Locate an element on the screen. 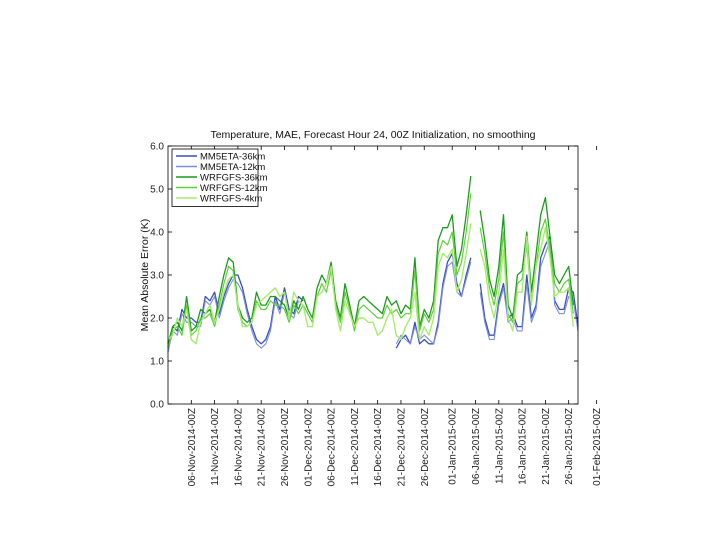 The image size is (720, 540). x-tick-label: 21-Dec-2014-00Z is located at coordinates (401, 447).